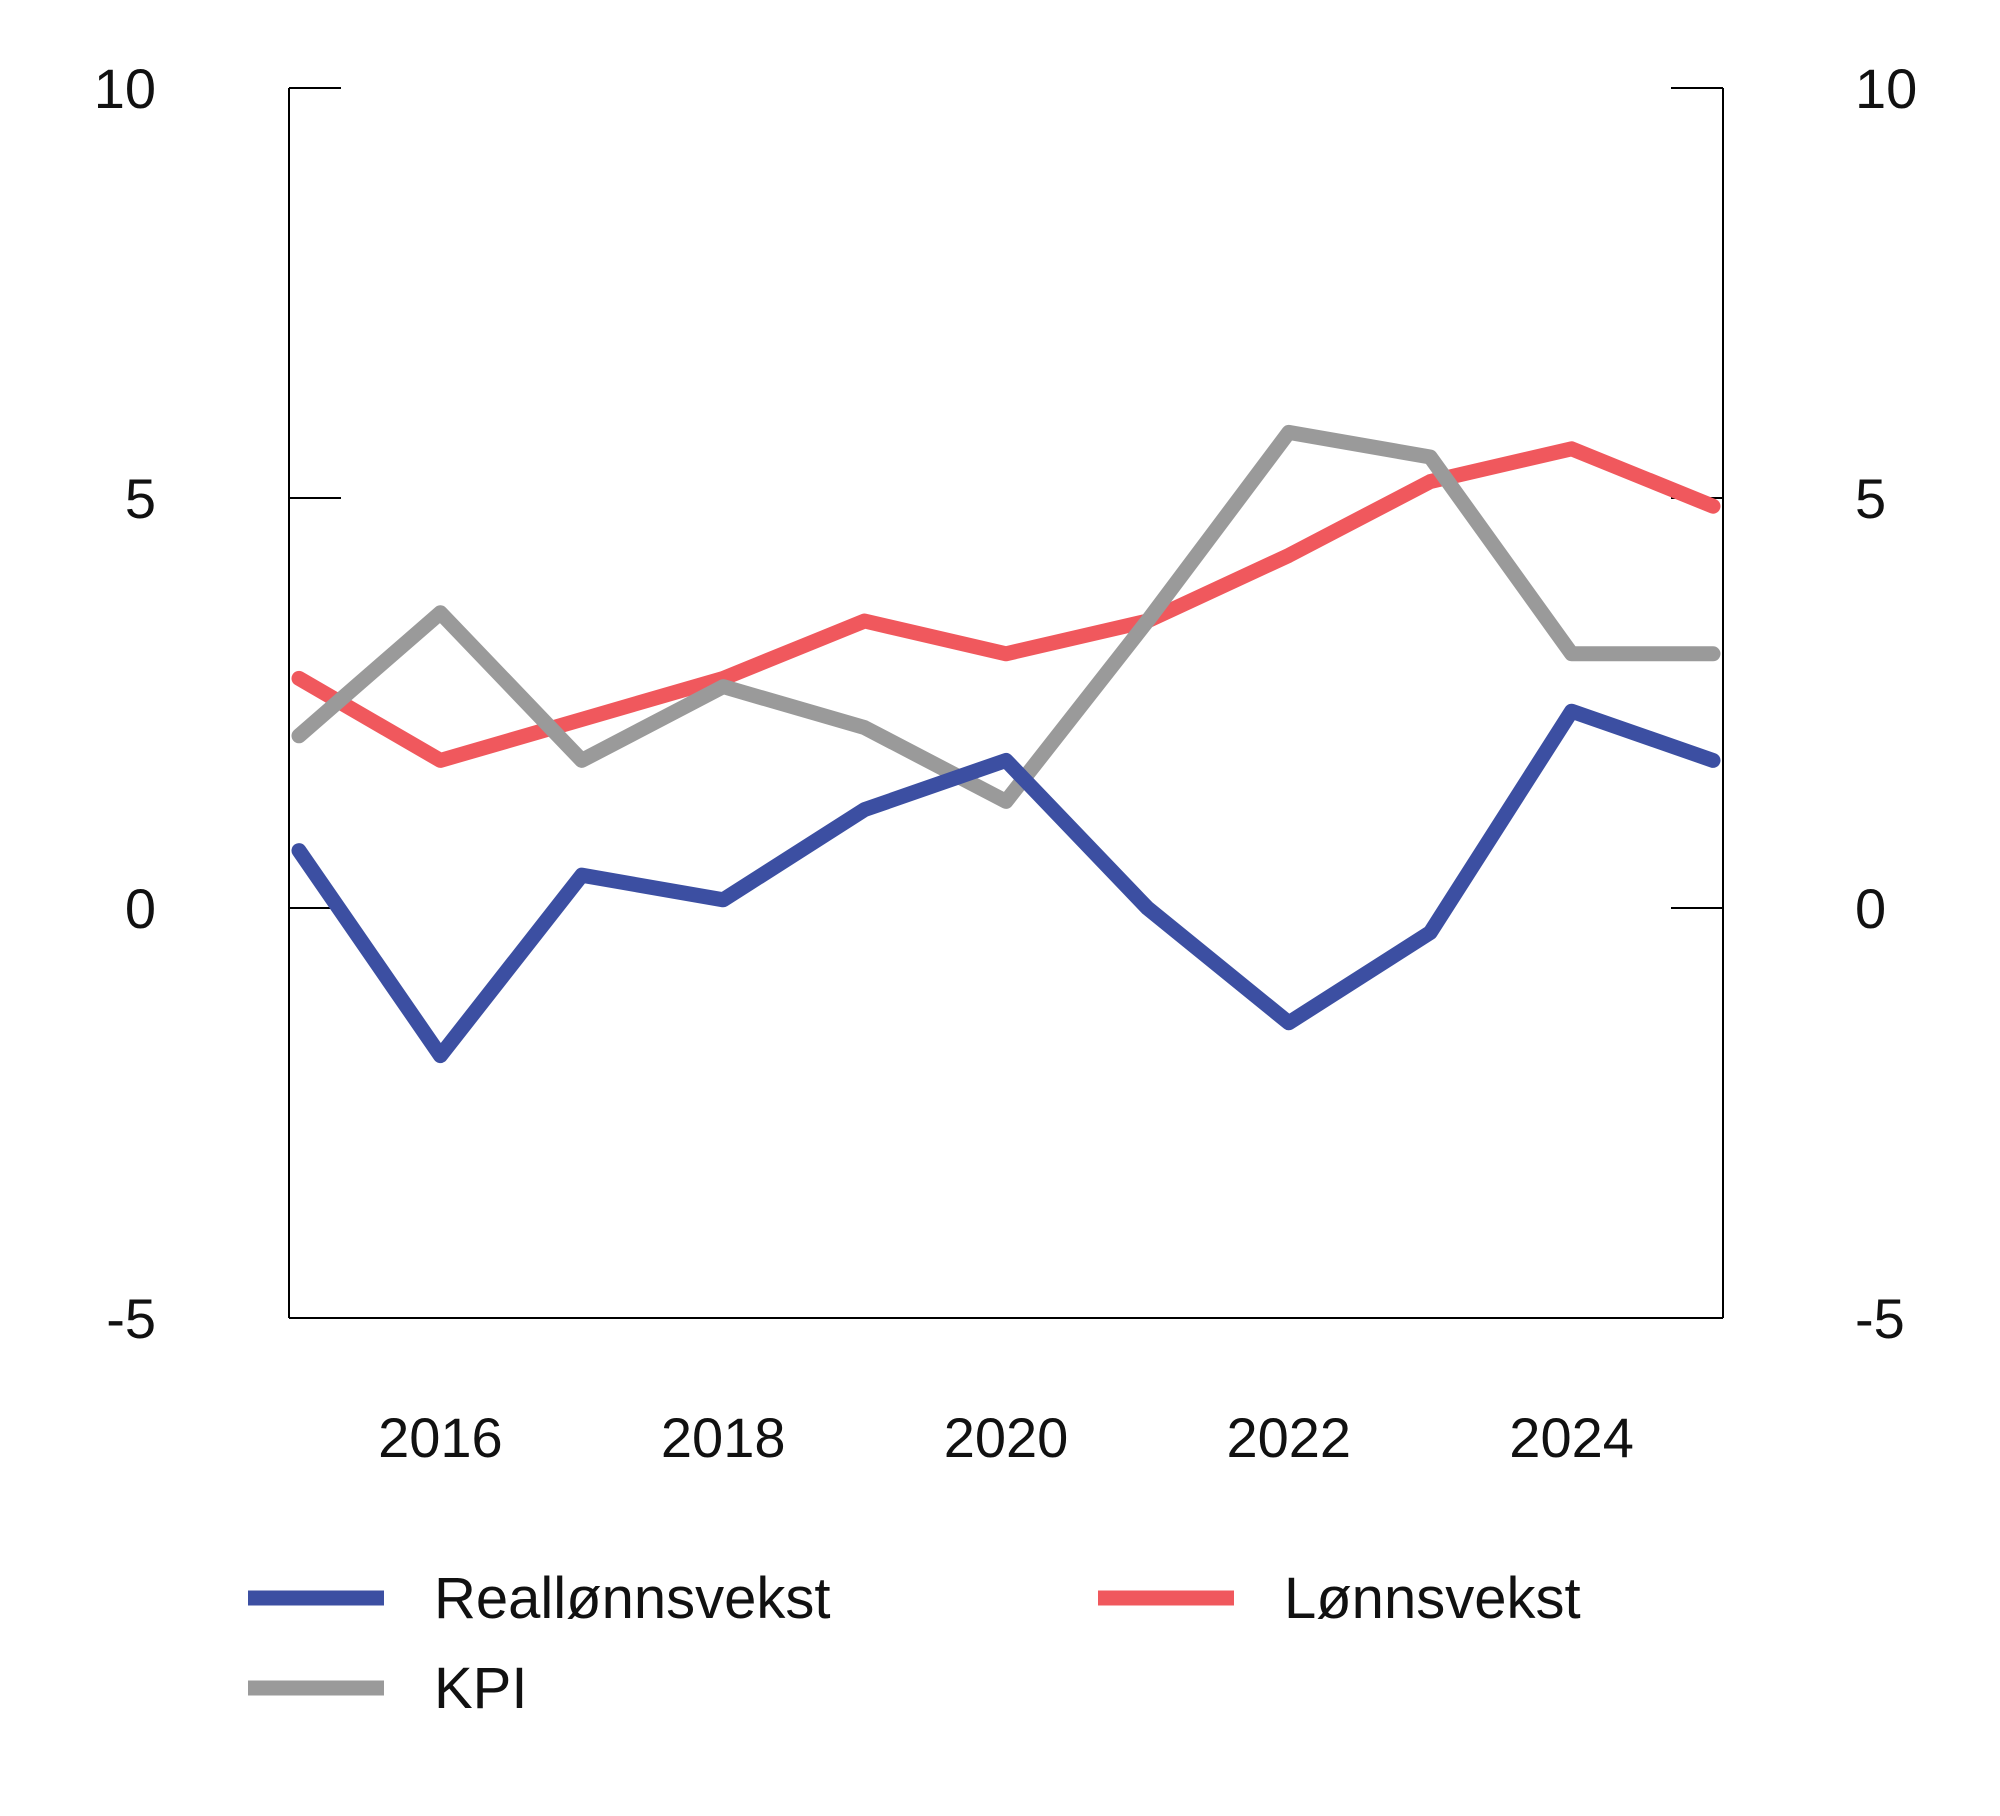  What do you see at coordinates (1289, 1437) in the screenshot?
I see `x-tick-label: 2022` at bounding box center [1289, 1437].